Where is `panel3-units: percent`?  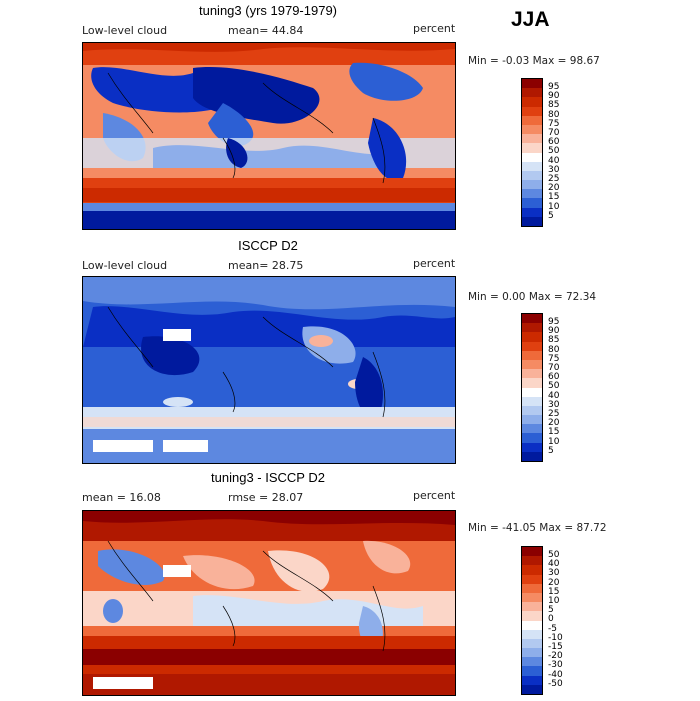
panel3-units: percent is located at coordinates (434, 495).